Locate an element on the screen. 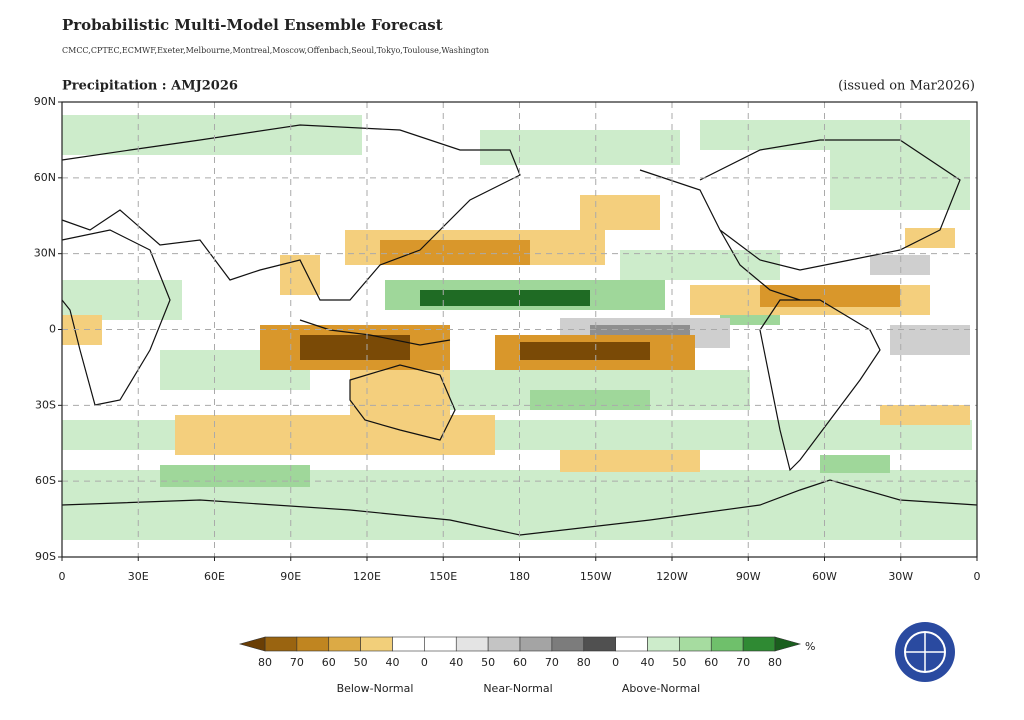 This screenshot has height=720, width=1024. lon-label: 30E is located at coordinates (138, 576).